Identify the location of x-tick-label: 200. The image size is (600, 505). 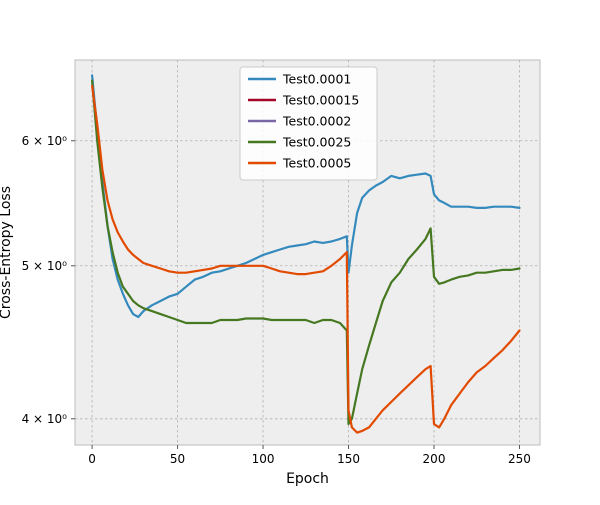
(434, 459).